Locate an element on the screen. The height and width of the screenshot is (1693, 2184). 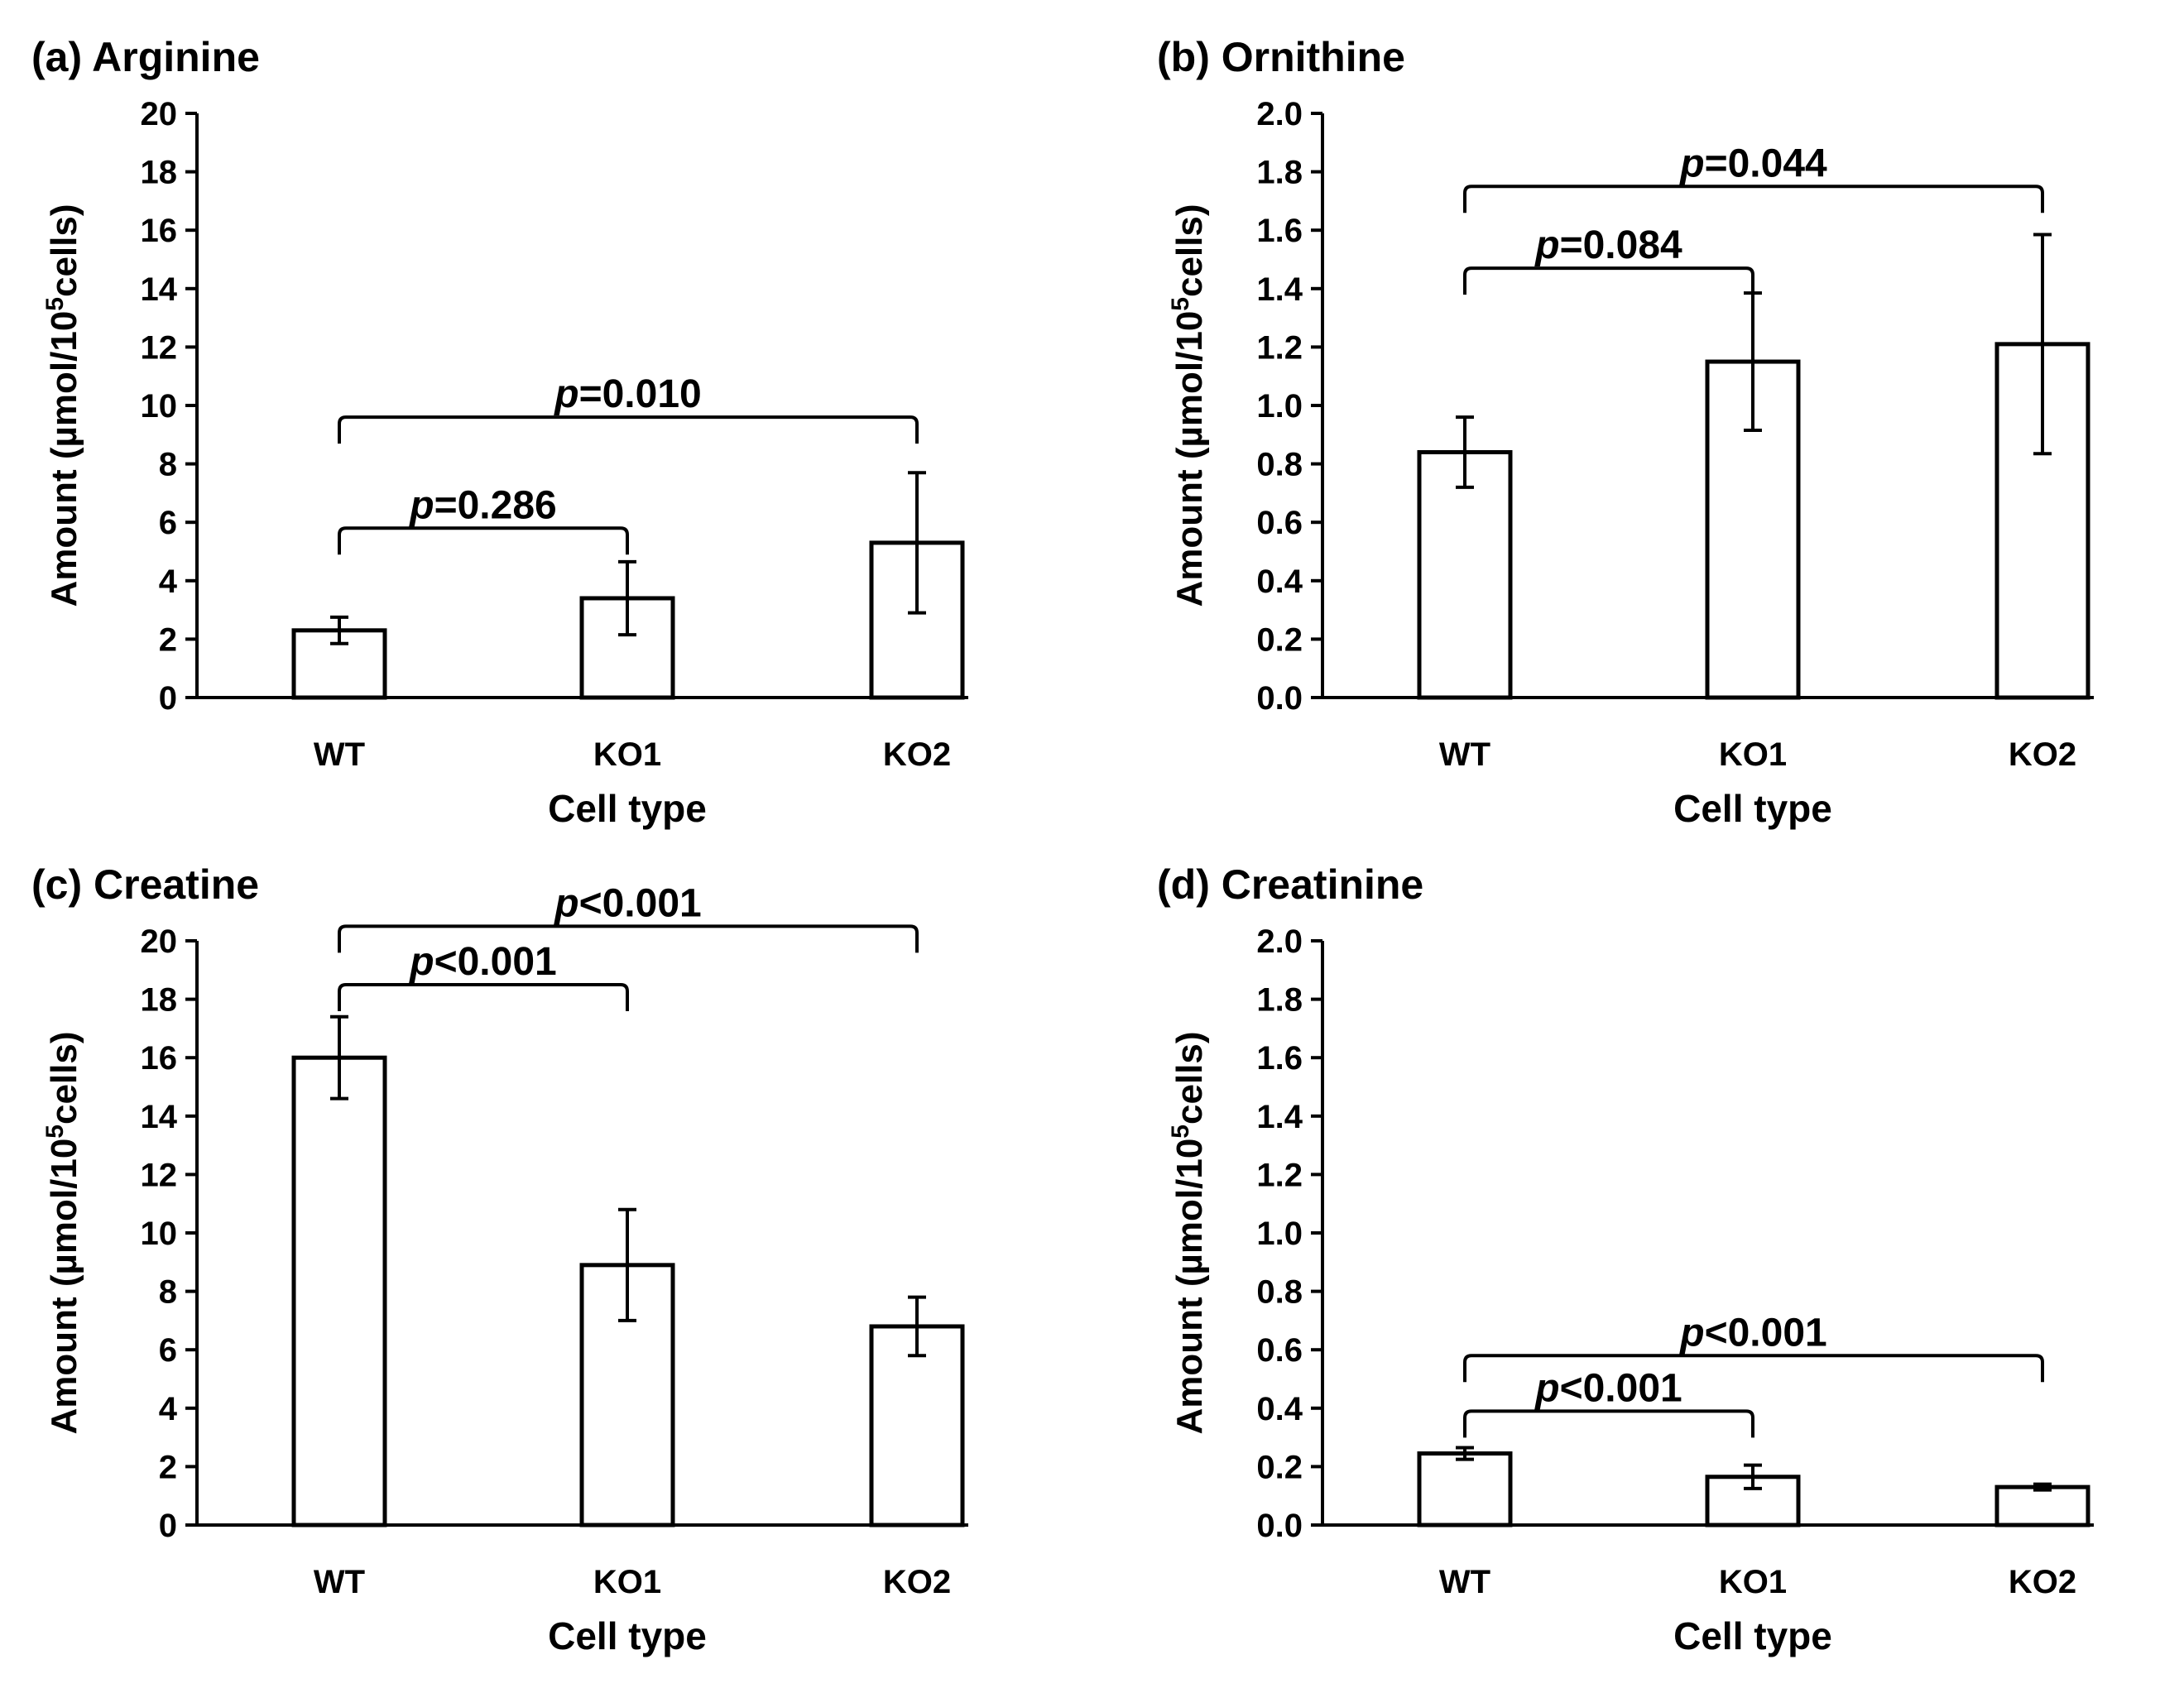
p-value-label: p=0.084 is located at coordinates (1608, 245).